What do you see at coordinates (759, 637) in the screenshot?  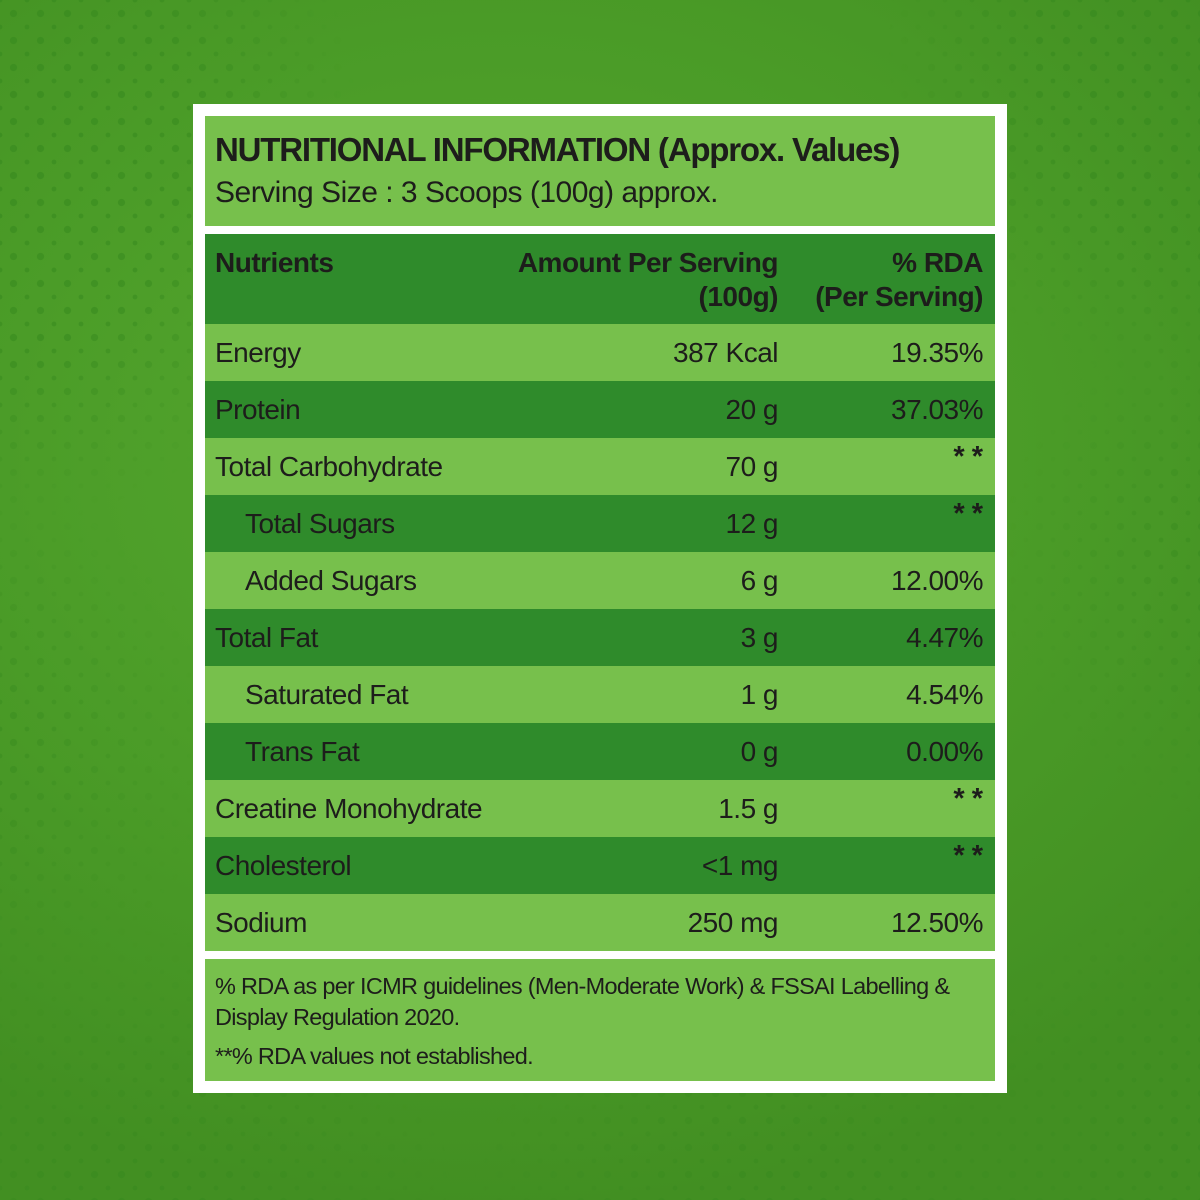 I see `amount-value: 3 g` at bounding box center [759, 637].